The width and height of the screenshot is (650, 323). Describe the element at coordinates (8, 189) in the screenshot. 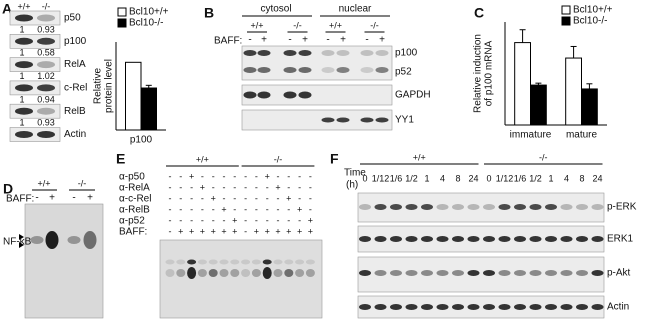

I see `panel-letter: D` at that location.